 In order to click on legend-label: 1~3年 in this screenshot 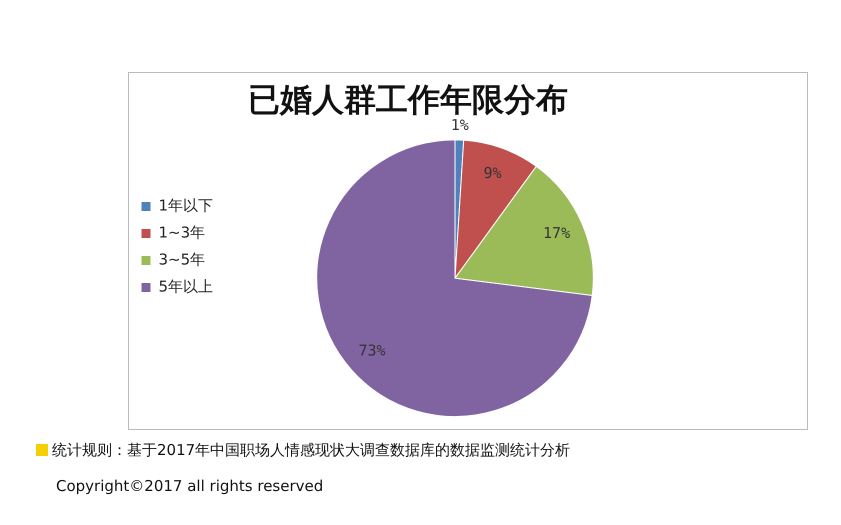, I will do `click(182, 232)`.